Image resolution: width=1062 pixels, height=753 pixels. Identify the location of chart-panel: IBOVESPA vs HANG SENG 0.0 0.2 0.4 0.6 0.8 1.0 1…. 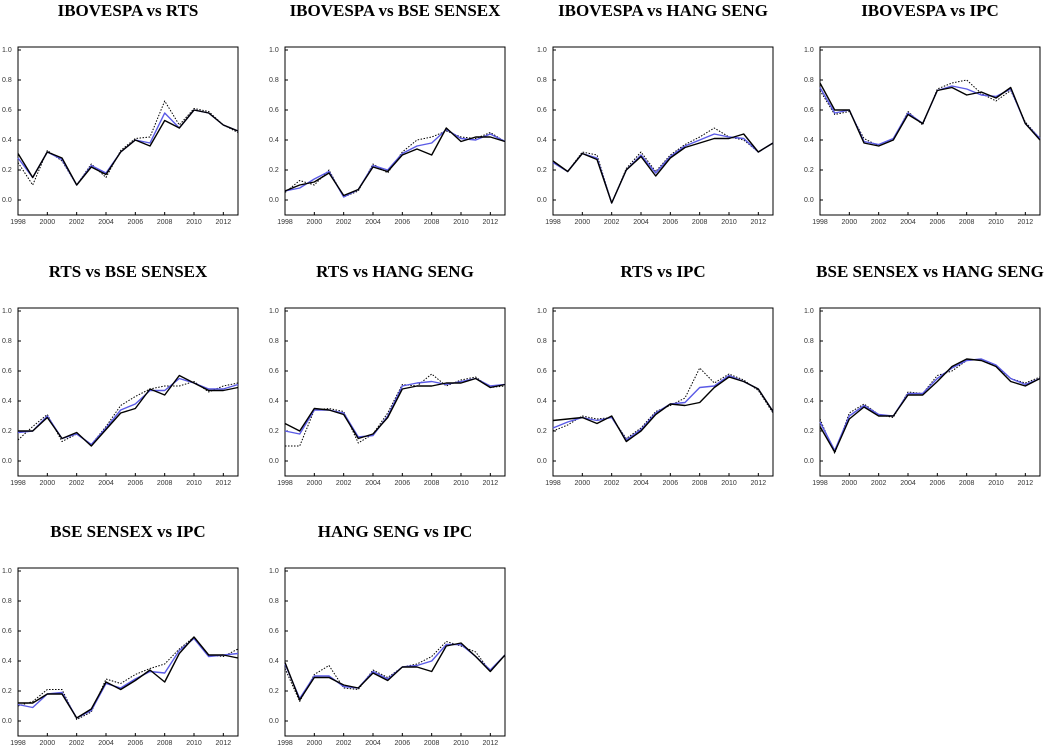
(655, 113).